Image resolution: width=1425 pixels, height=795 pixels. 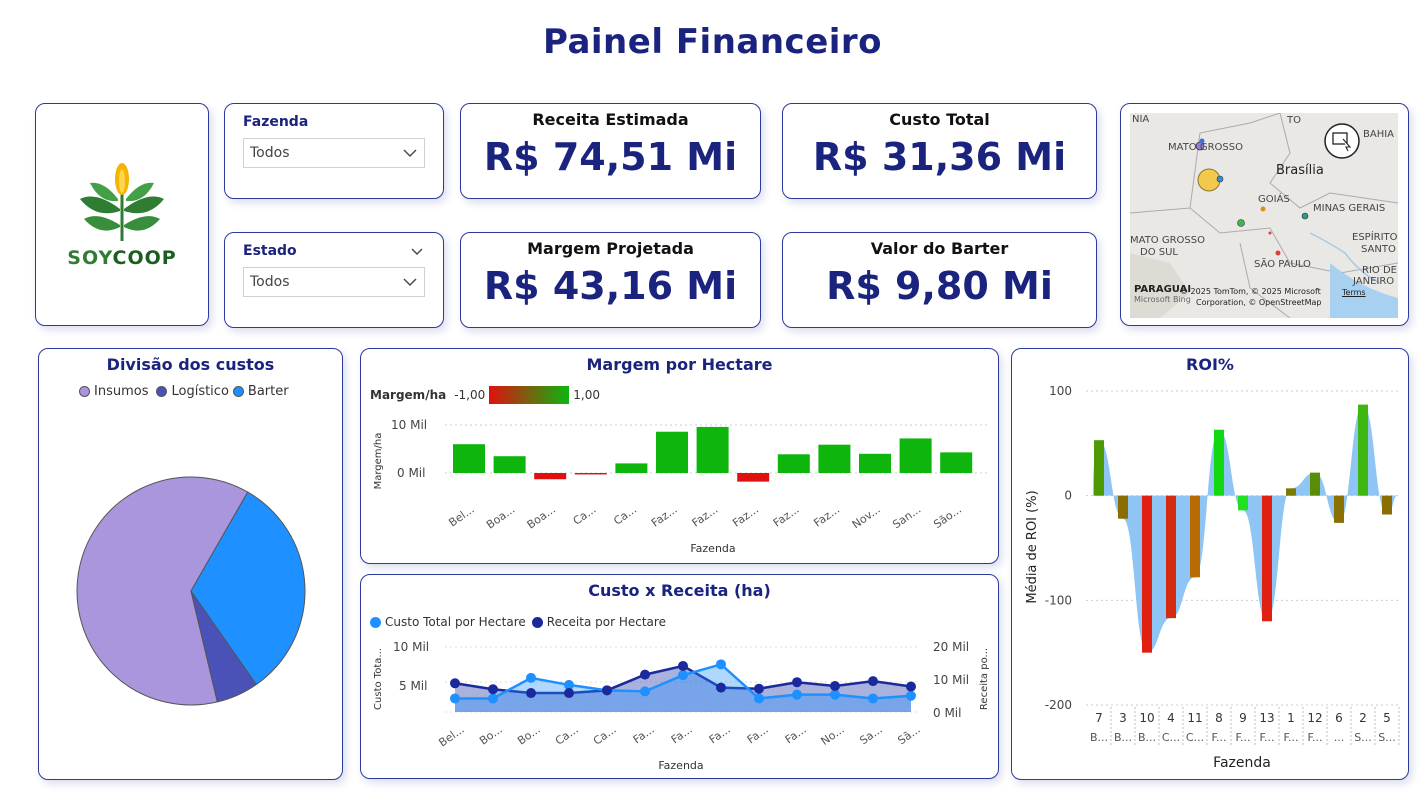 I want to click on map-credit: © 2025 TomTom, © 2025 Microsoft, so click(x=1250, y=291).